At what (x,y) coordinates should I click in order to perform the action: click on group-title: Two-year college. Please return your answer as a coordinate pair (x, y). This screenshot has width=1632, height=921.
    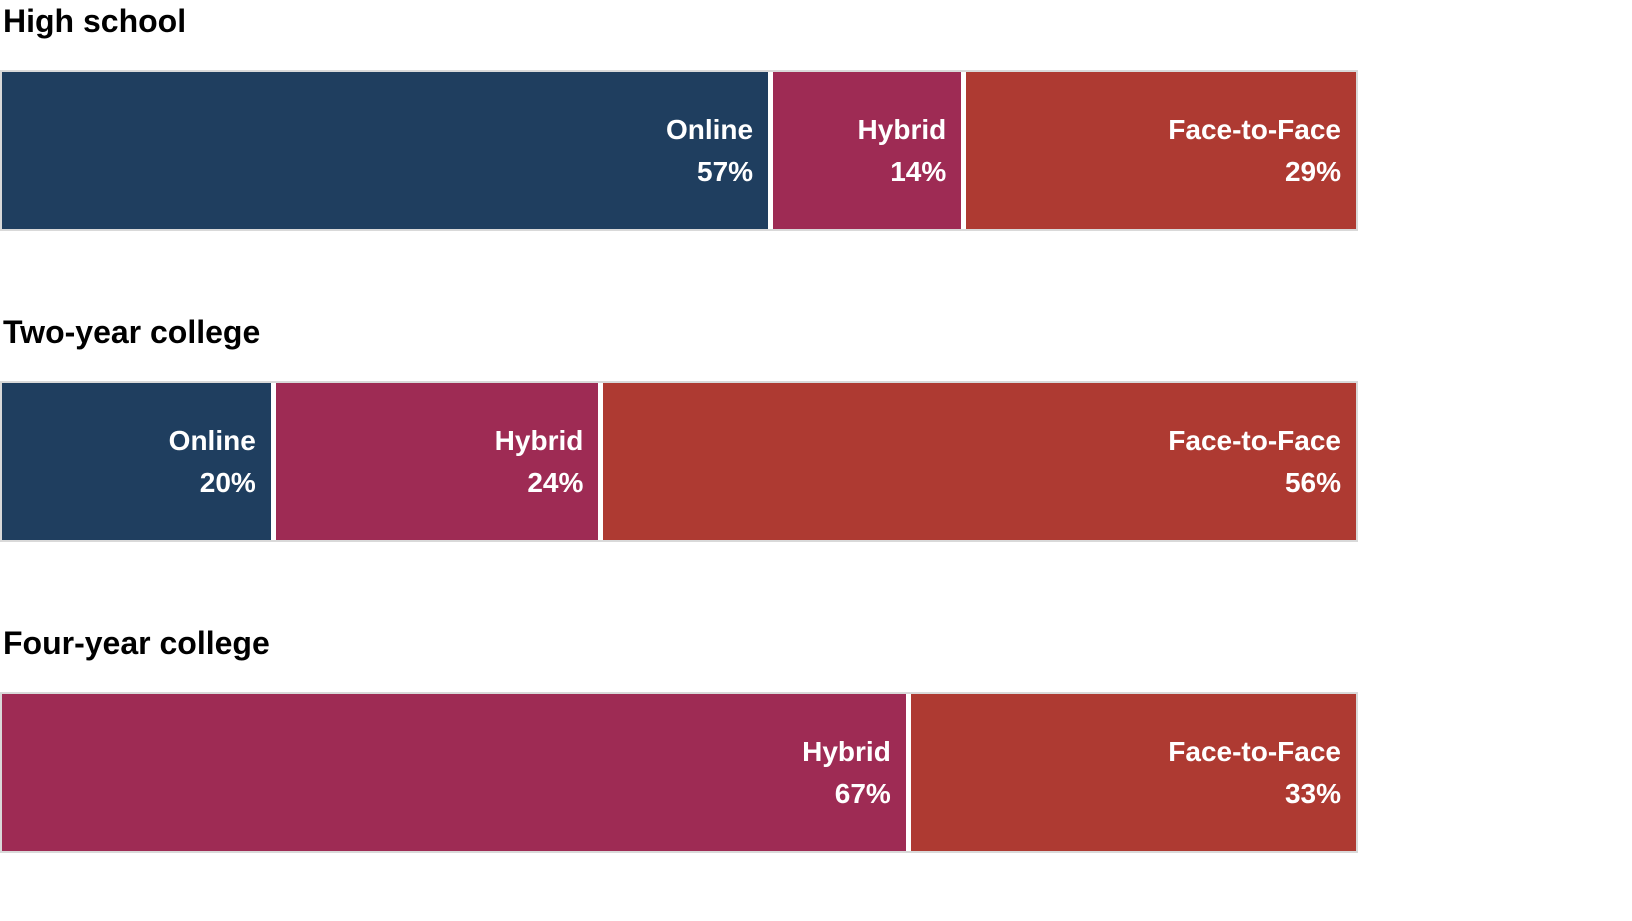
    Looking at the image, I should click on (132, 332).